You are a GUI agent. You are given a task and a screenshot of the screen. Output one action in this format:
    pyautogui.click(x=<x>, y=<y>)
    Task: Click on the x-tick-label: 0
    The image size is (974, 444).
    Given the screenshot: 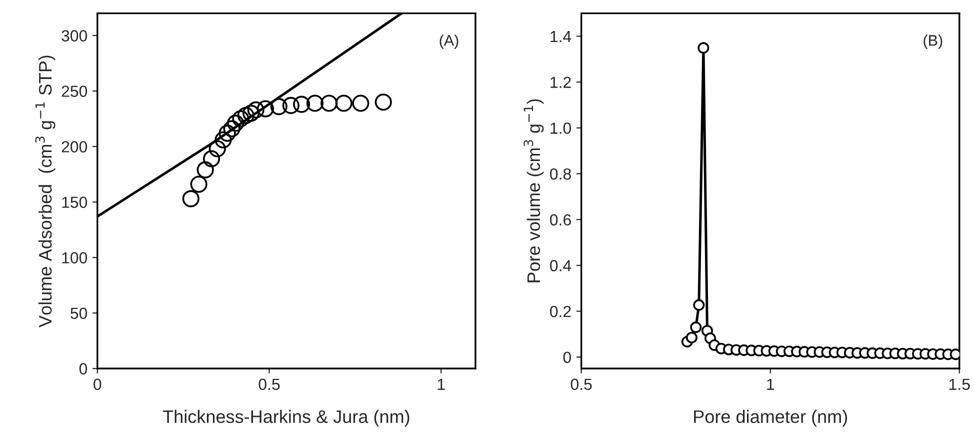 What is the action you would take?
    pyautogui.click(x=98, y=384)
    